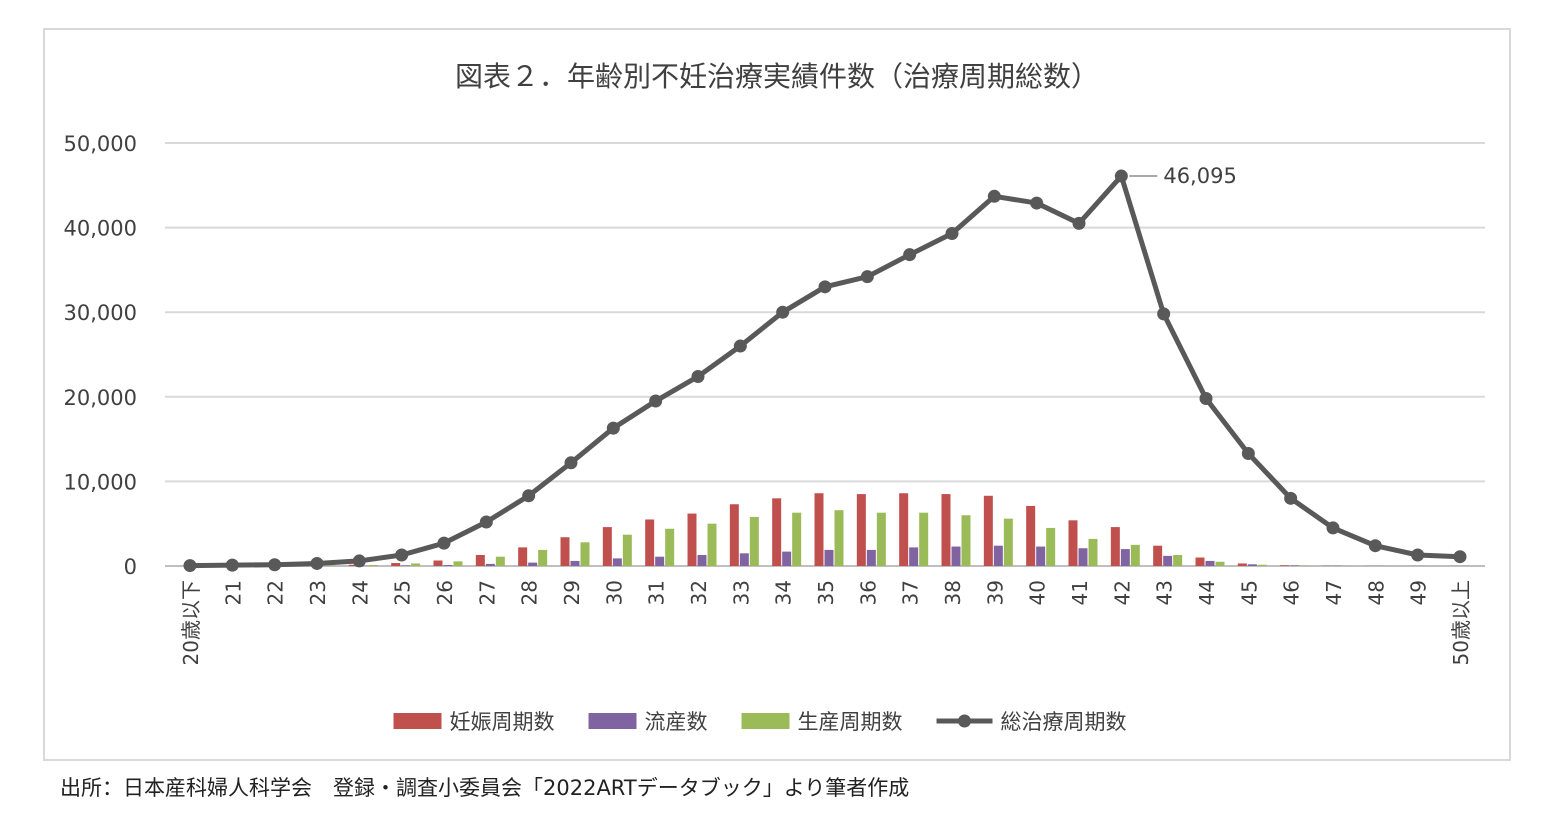 The width and height of the screenshot is (1559, 834). Describe the element at coordinates (1376, 592) in the screenshot. I see `x-tick-label: 48` at that location.